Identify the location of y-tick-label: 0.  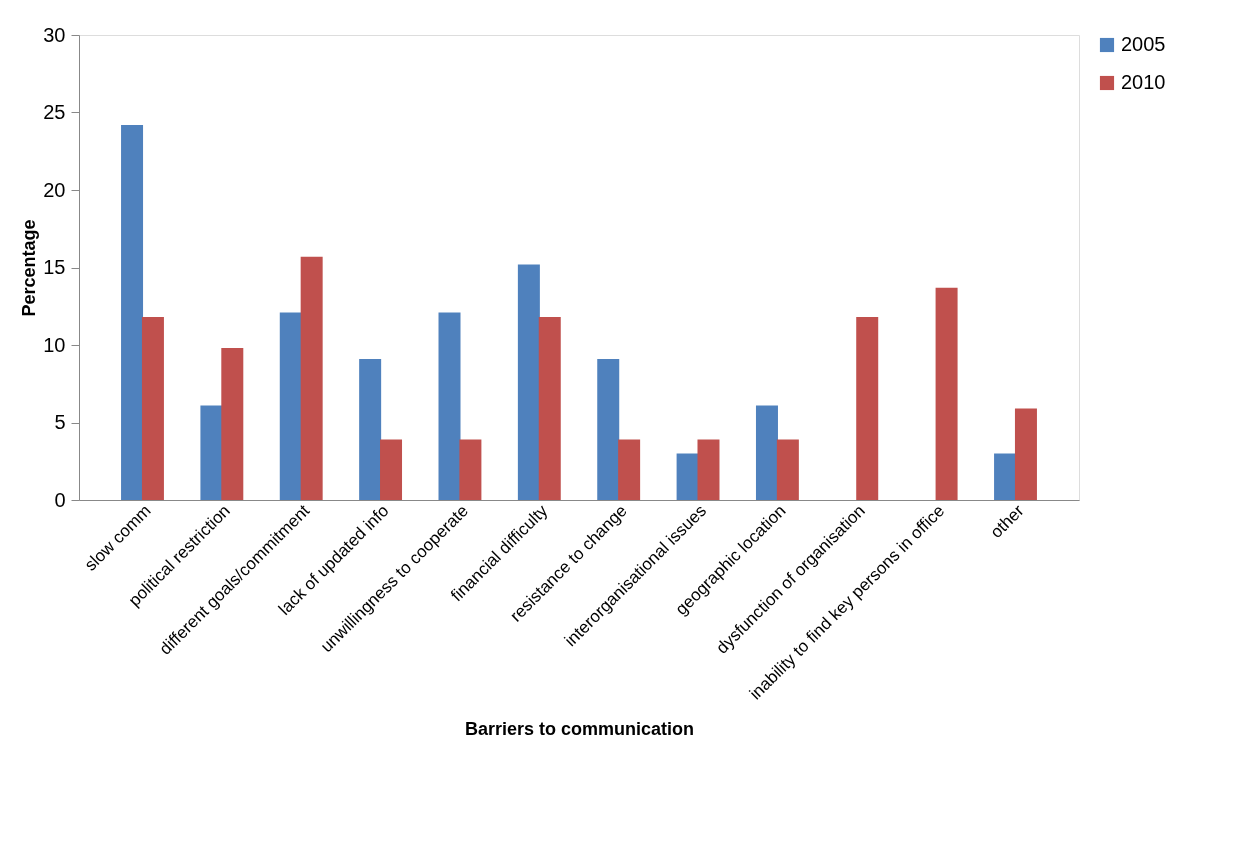
(60, 499).